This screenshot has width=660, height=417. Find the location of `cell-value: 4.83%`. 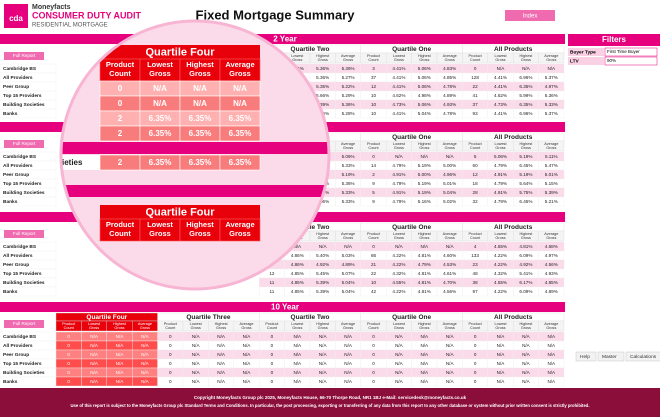

cell-value: 4.83% is located at coordinates (449, 68).